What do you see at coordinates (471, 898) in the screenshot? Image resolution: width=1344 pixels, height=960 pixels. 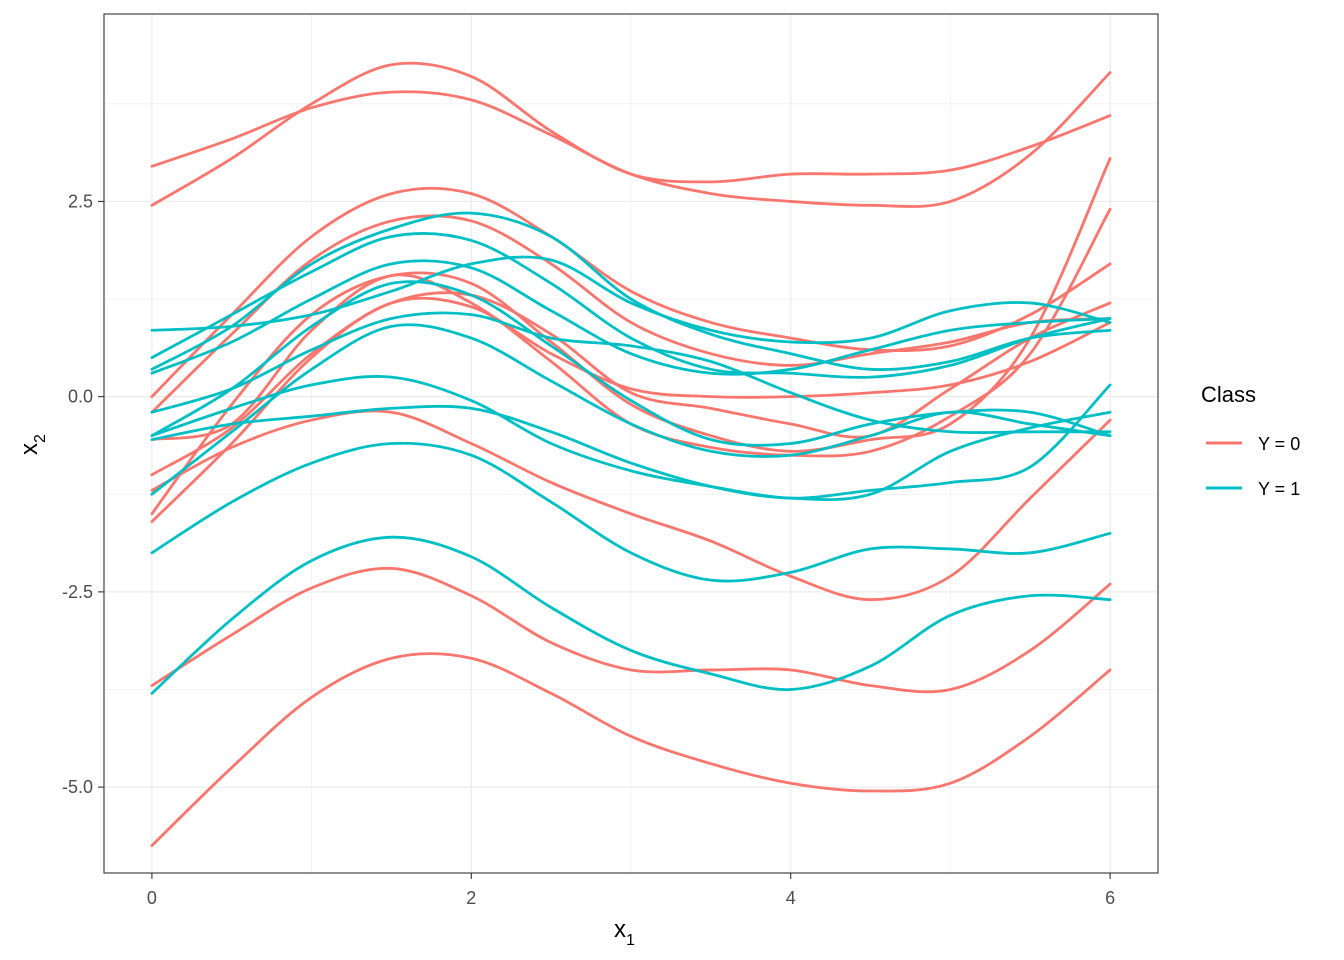 I see `x-tick-label: 2` at bounding box center [471, 898].